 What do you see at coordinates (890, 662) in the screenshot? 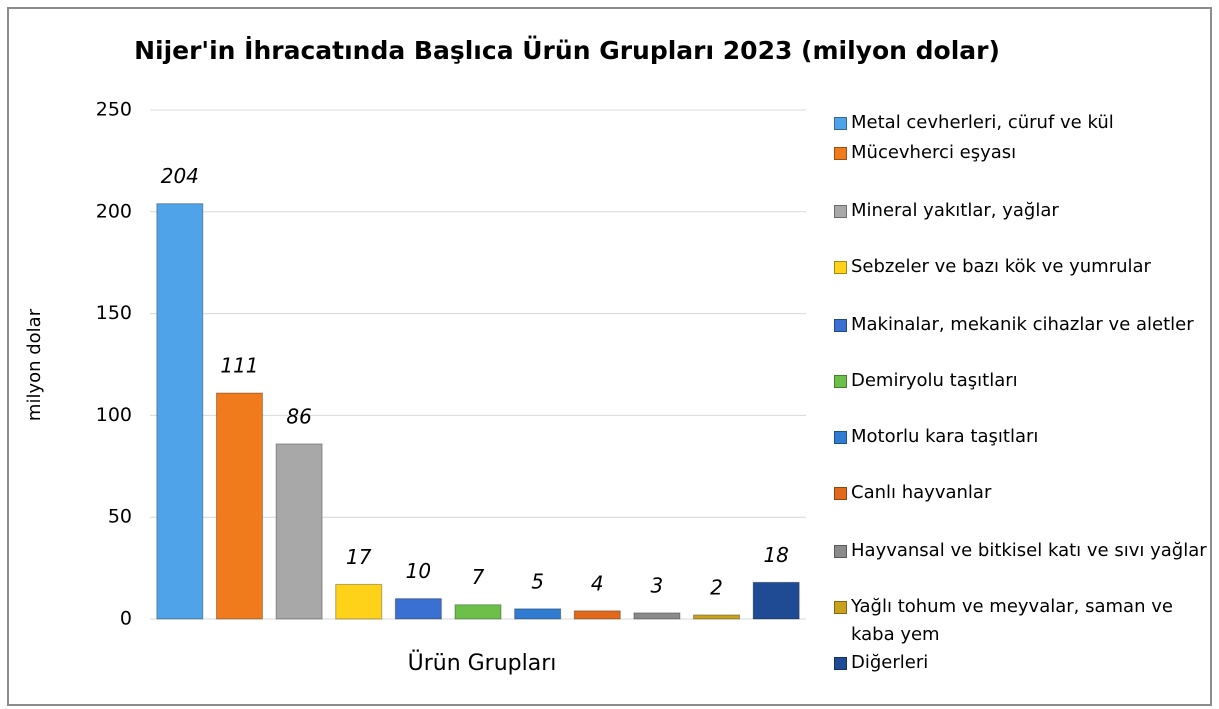
I see `legend-label: Diğerleri` at bounding box center [890, 662].